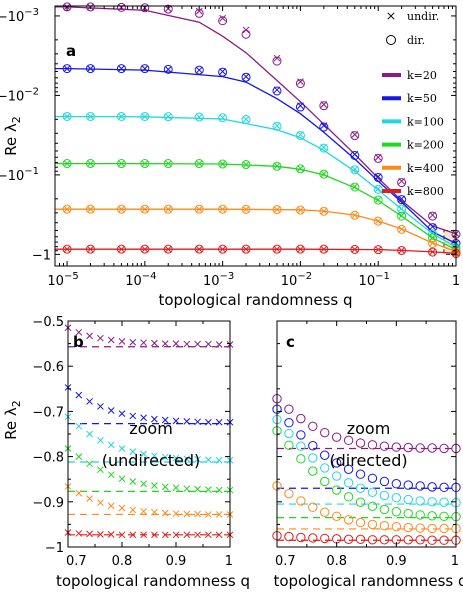 Image resolution: width=463 pixels, height=593 pixels. What do you see at coordinates (425, 121) in the screenshot?
I see `legend-label: k=100` at bounding box center [425, 121].